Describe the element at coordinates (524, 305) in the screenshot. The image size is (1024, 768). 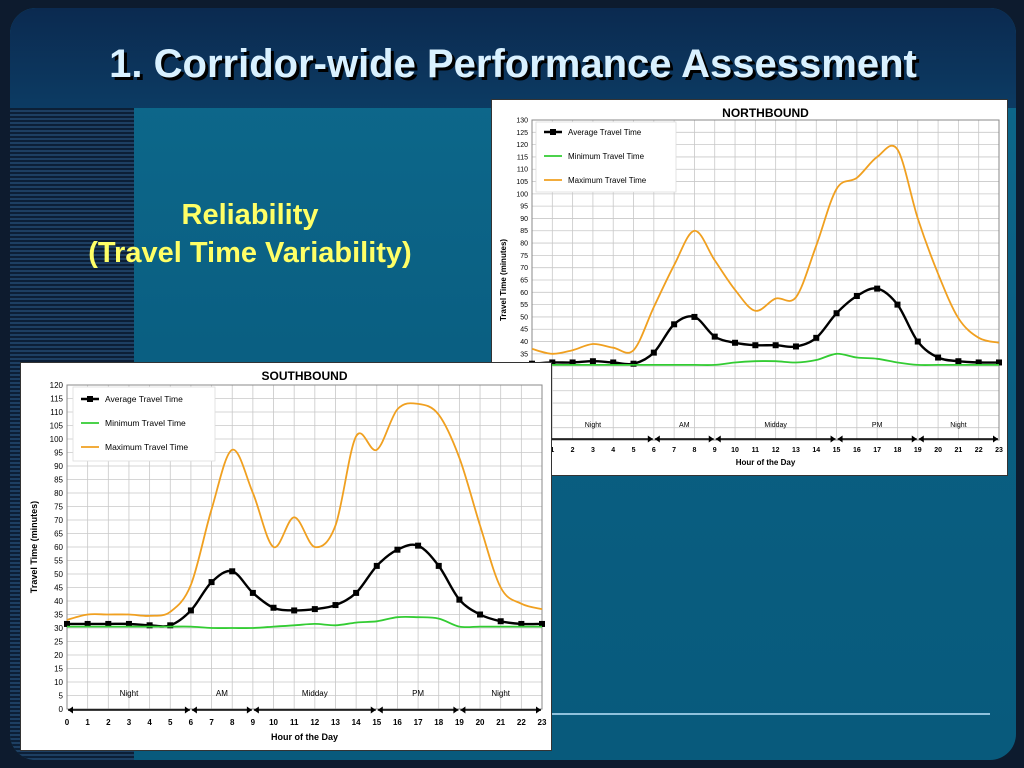
I see `northbound-y-tick-label: 55` at that location.